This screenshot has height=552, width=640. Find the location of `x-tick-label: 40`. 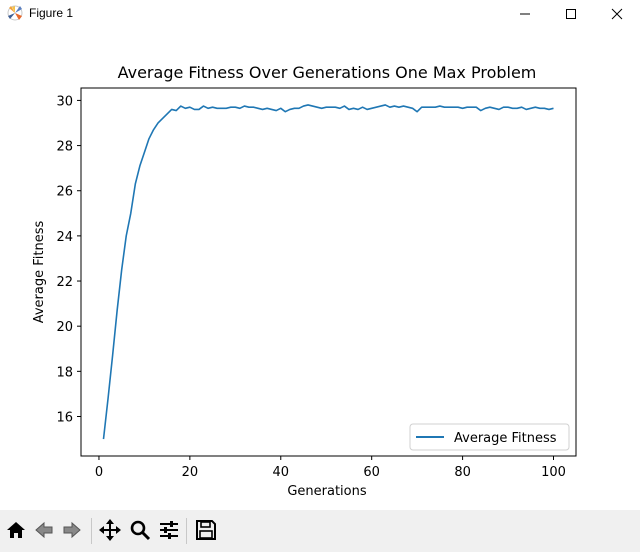

x-tick-label: 40 is located at coordinates (280, 472).